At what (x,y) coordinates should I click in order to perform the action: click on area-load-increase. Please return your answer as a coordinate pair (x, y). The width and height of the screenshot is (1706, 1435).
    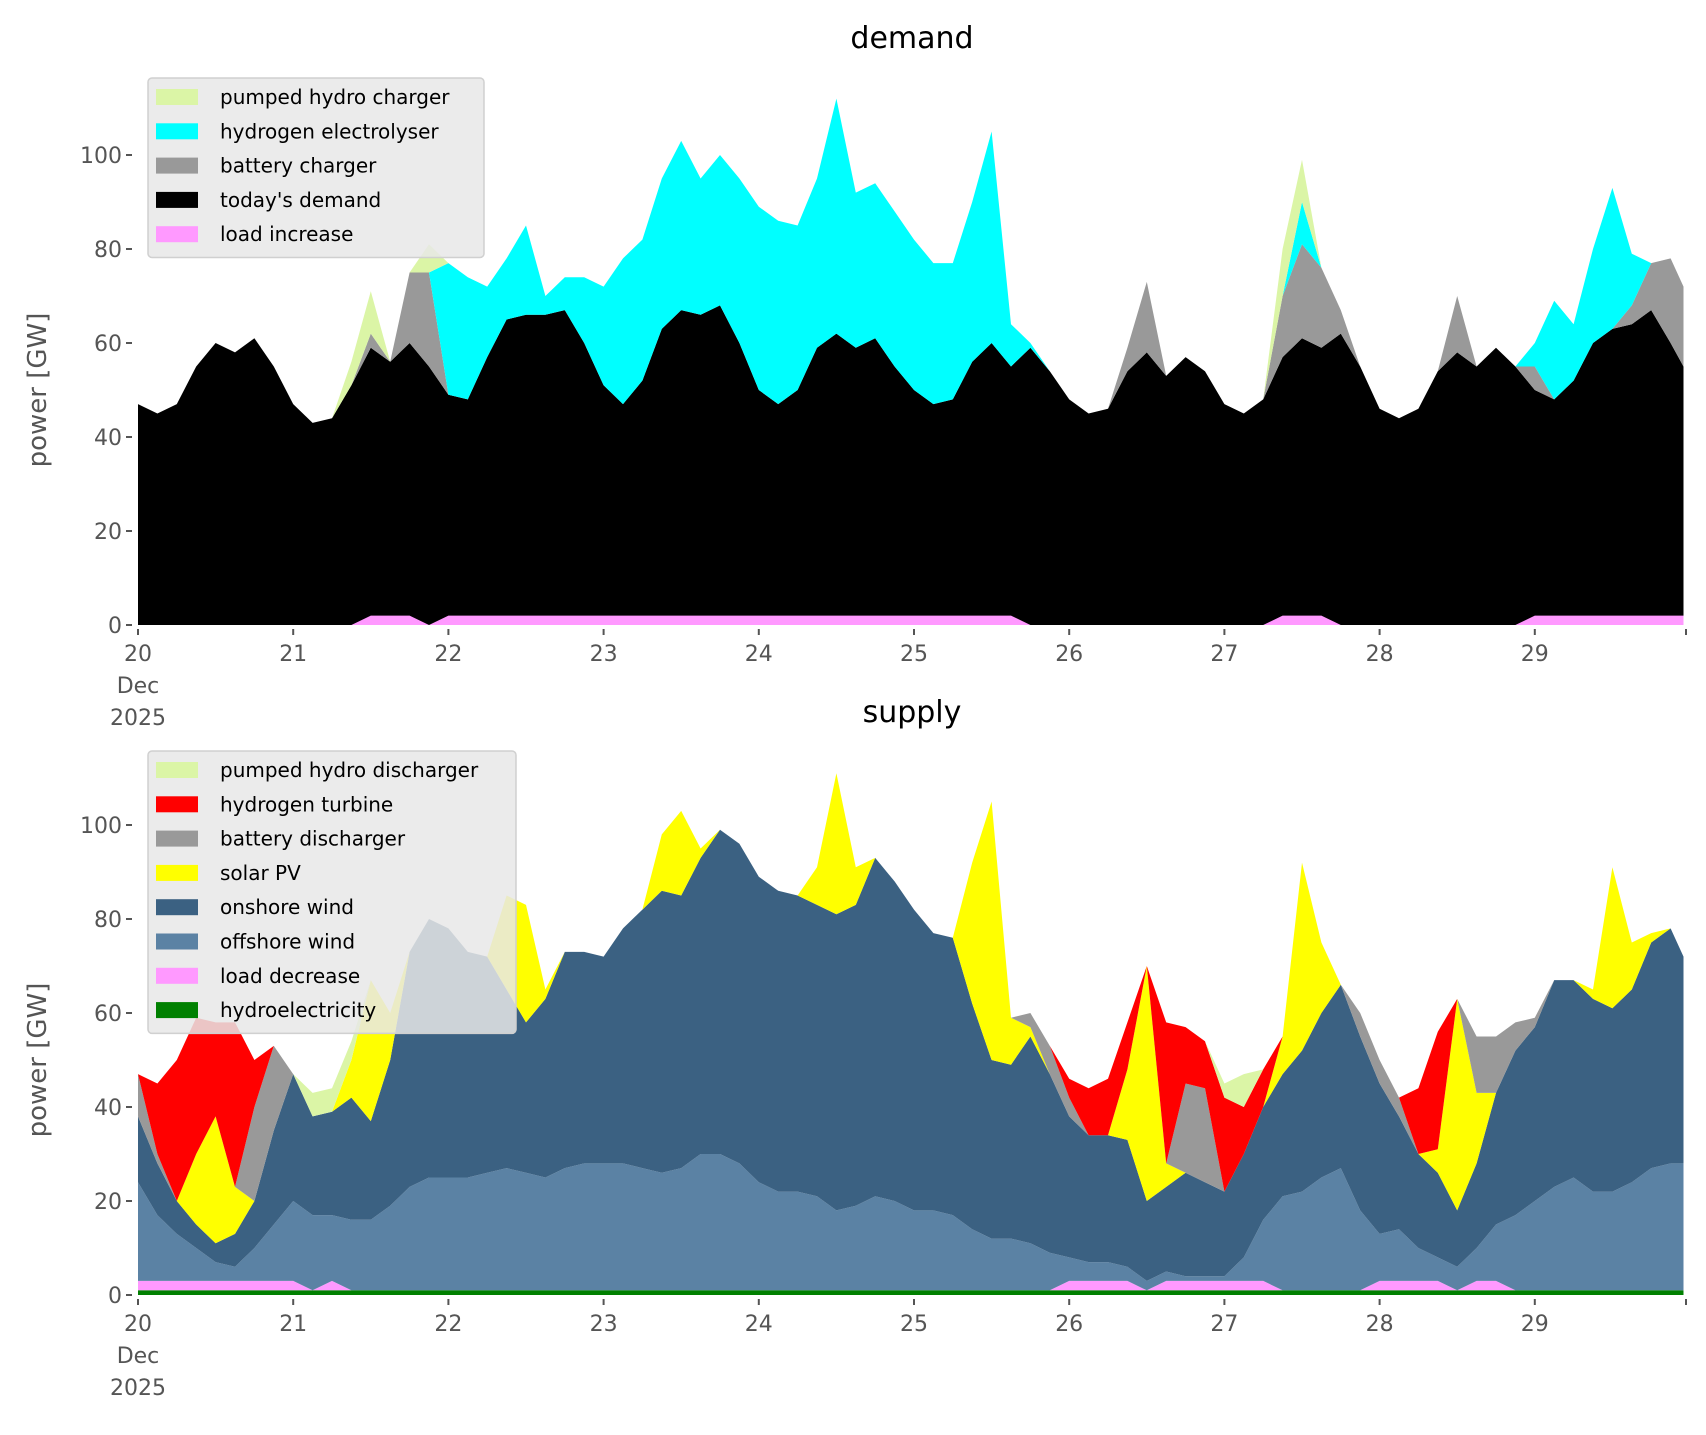
    Looking at the image, I should click on (911, 620).